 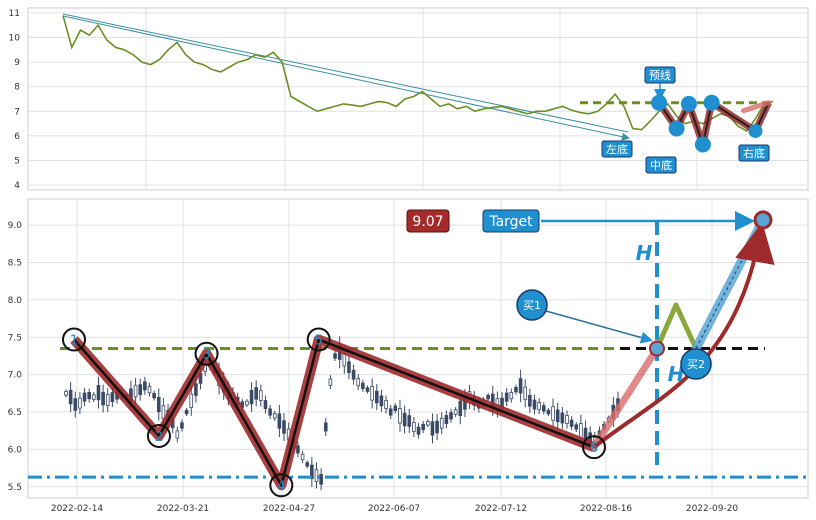 I want to click on overview-y-tick-label: 11, so click(x=14, y=14).